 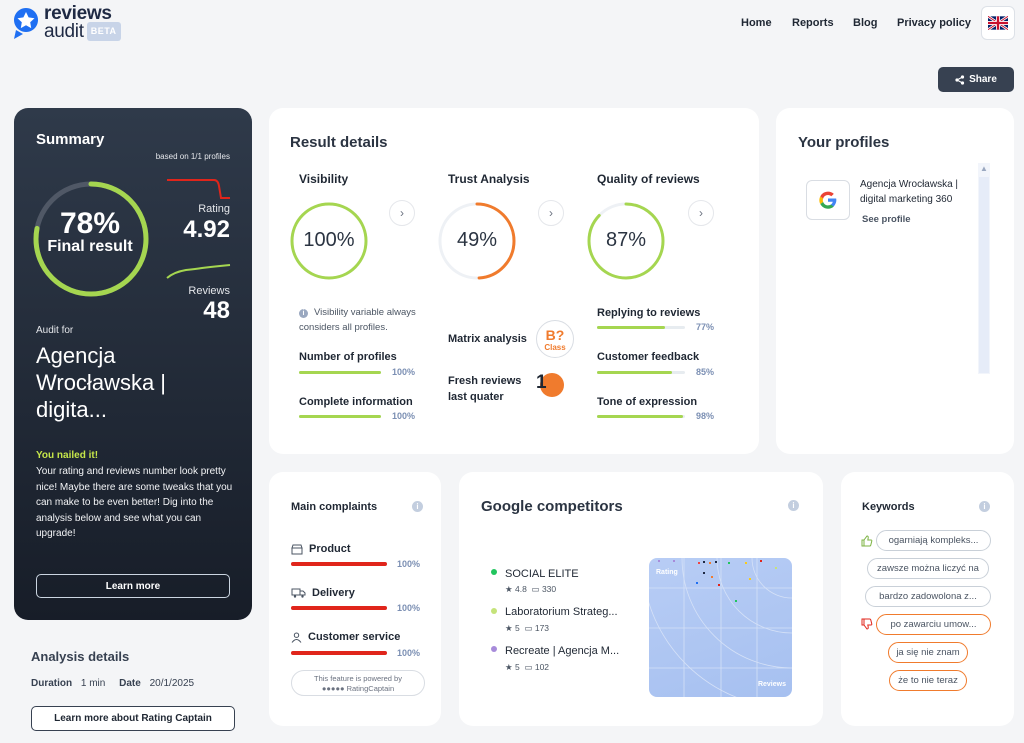 What do you see at coordinates (867, 624) in the screenshot?
I see `thumbs-down-icon` at bounding box center [867, 624].